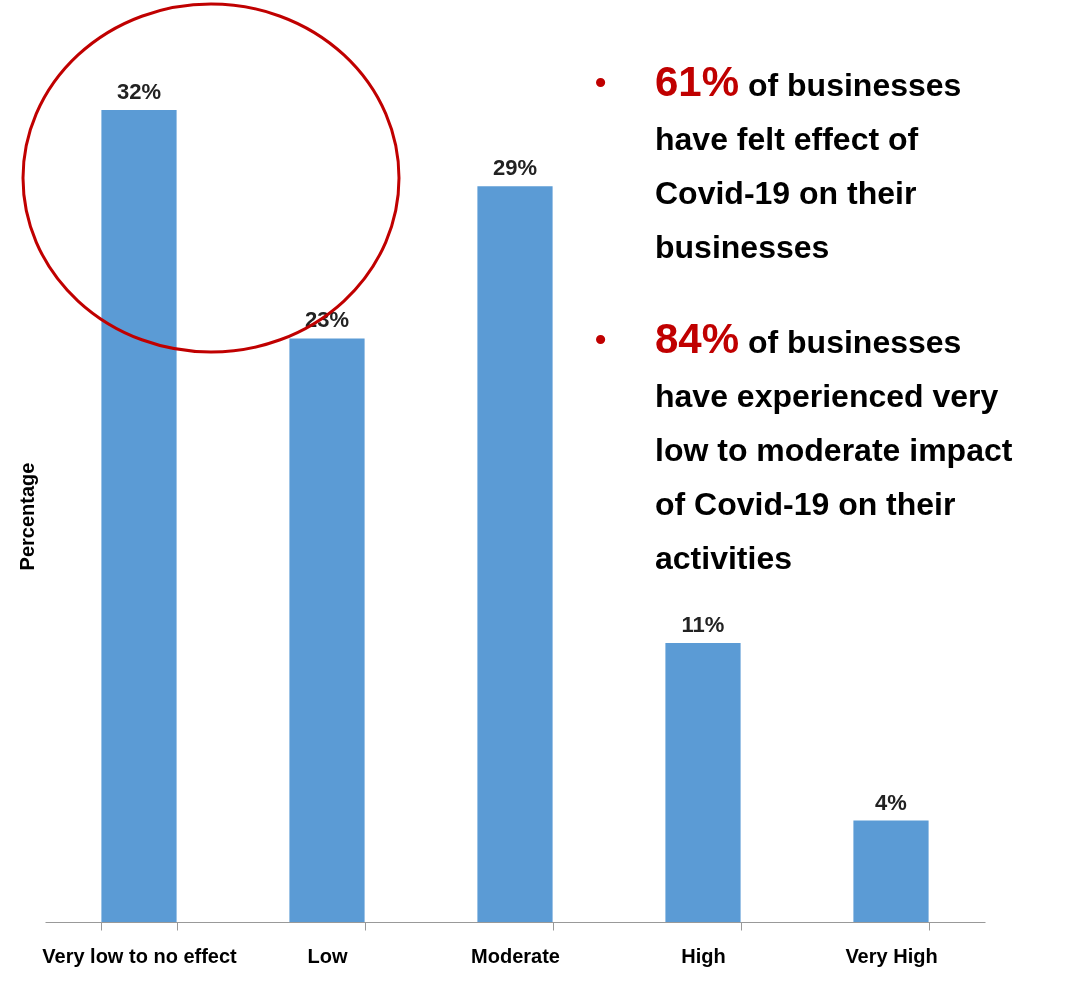  What do you see at coordinates (515, 168) in the screenshot?
I see `data-label: 29%` at bounding box center [515, 168].